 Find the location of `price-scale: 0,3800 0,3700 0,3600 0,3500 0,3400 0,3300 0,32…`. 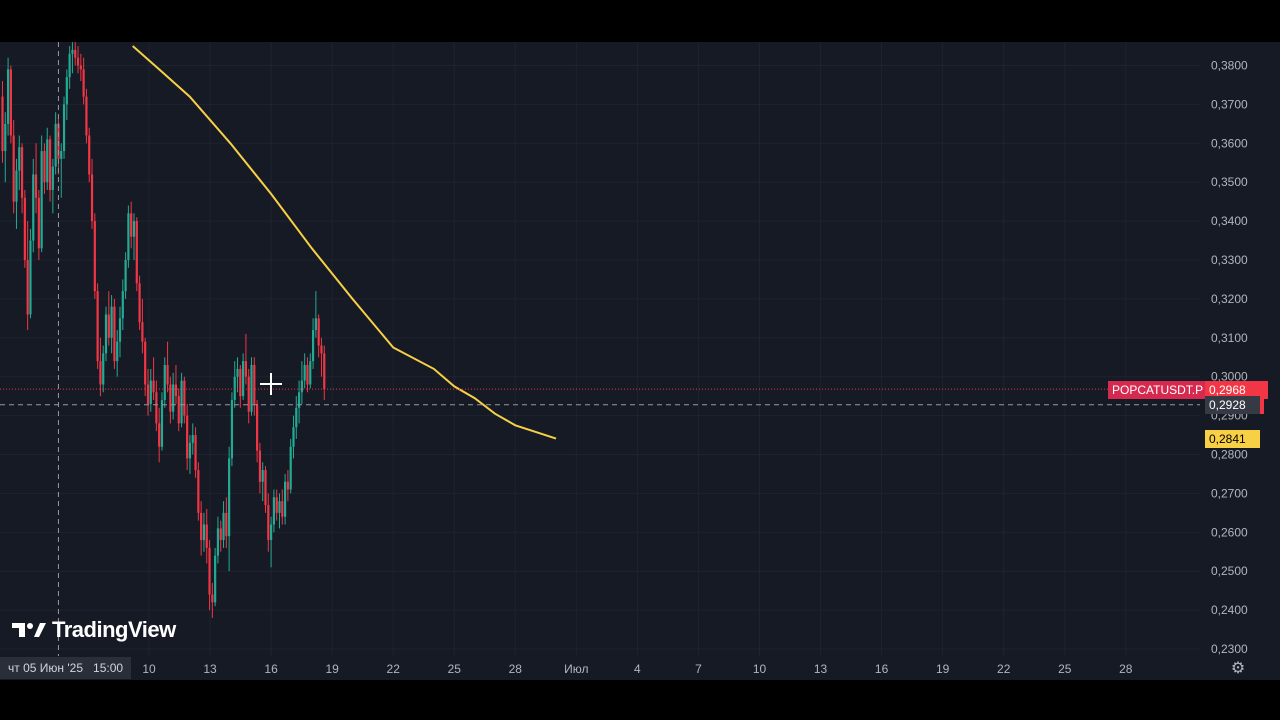

price-scale: 0,3800 0,3700 0,3600 0,3500 0,3400 0,3300 0,32… is located at coordinates (1240, 349).